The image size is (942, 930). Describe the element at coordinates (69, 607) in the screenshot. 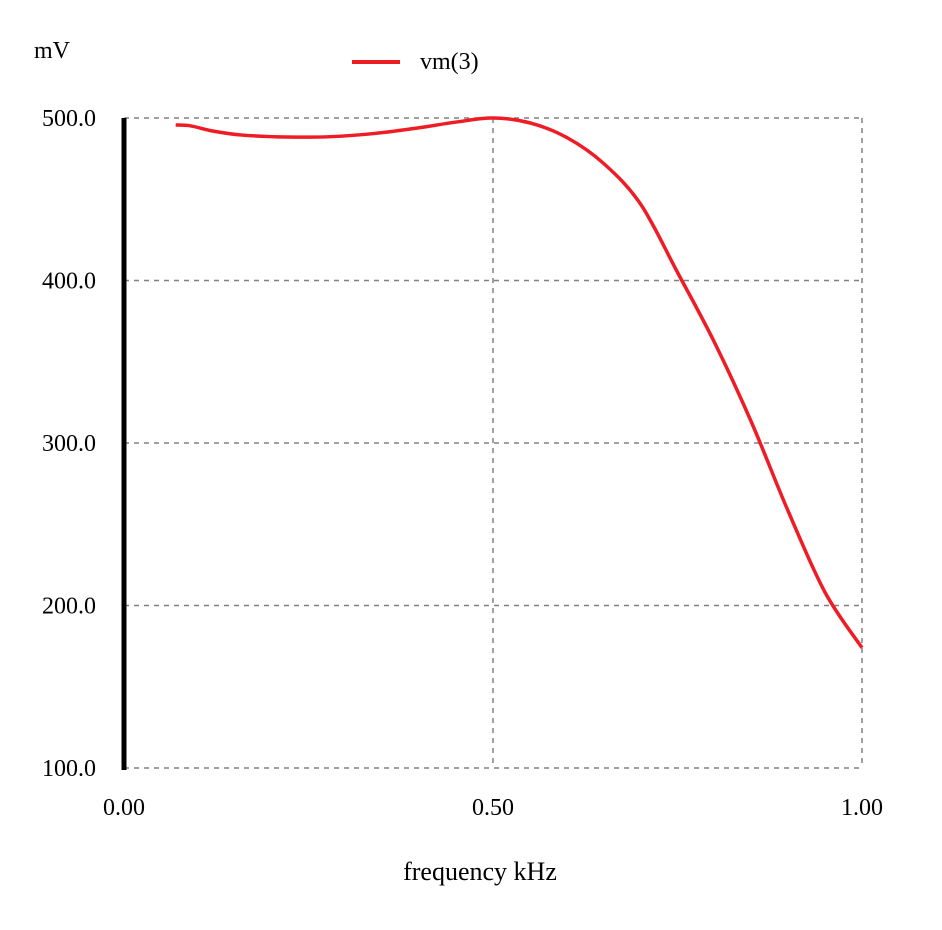

I see `y-tick-label: 200.0` at that location.